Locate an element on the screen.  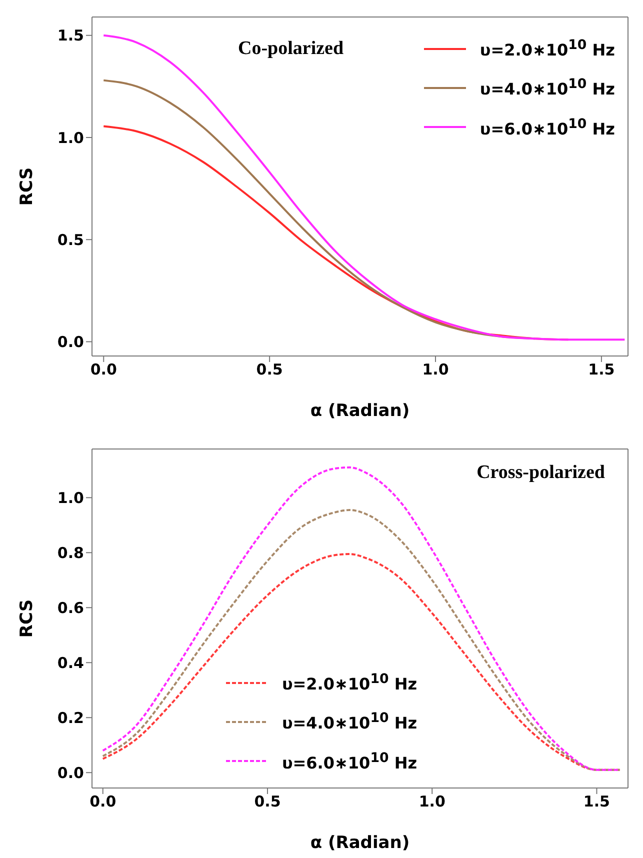
y-tick-label: 0.2 is located at coordinates (70, 717).